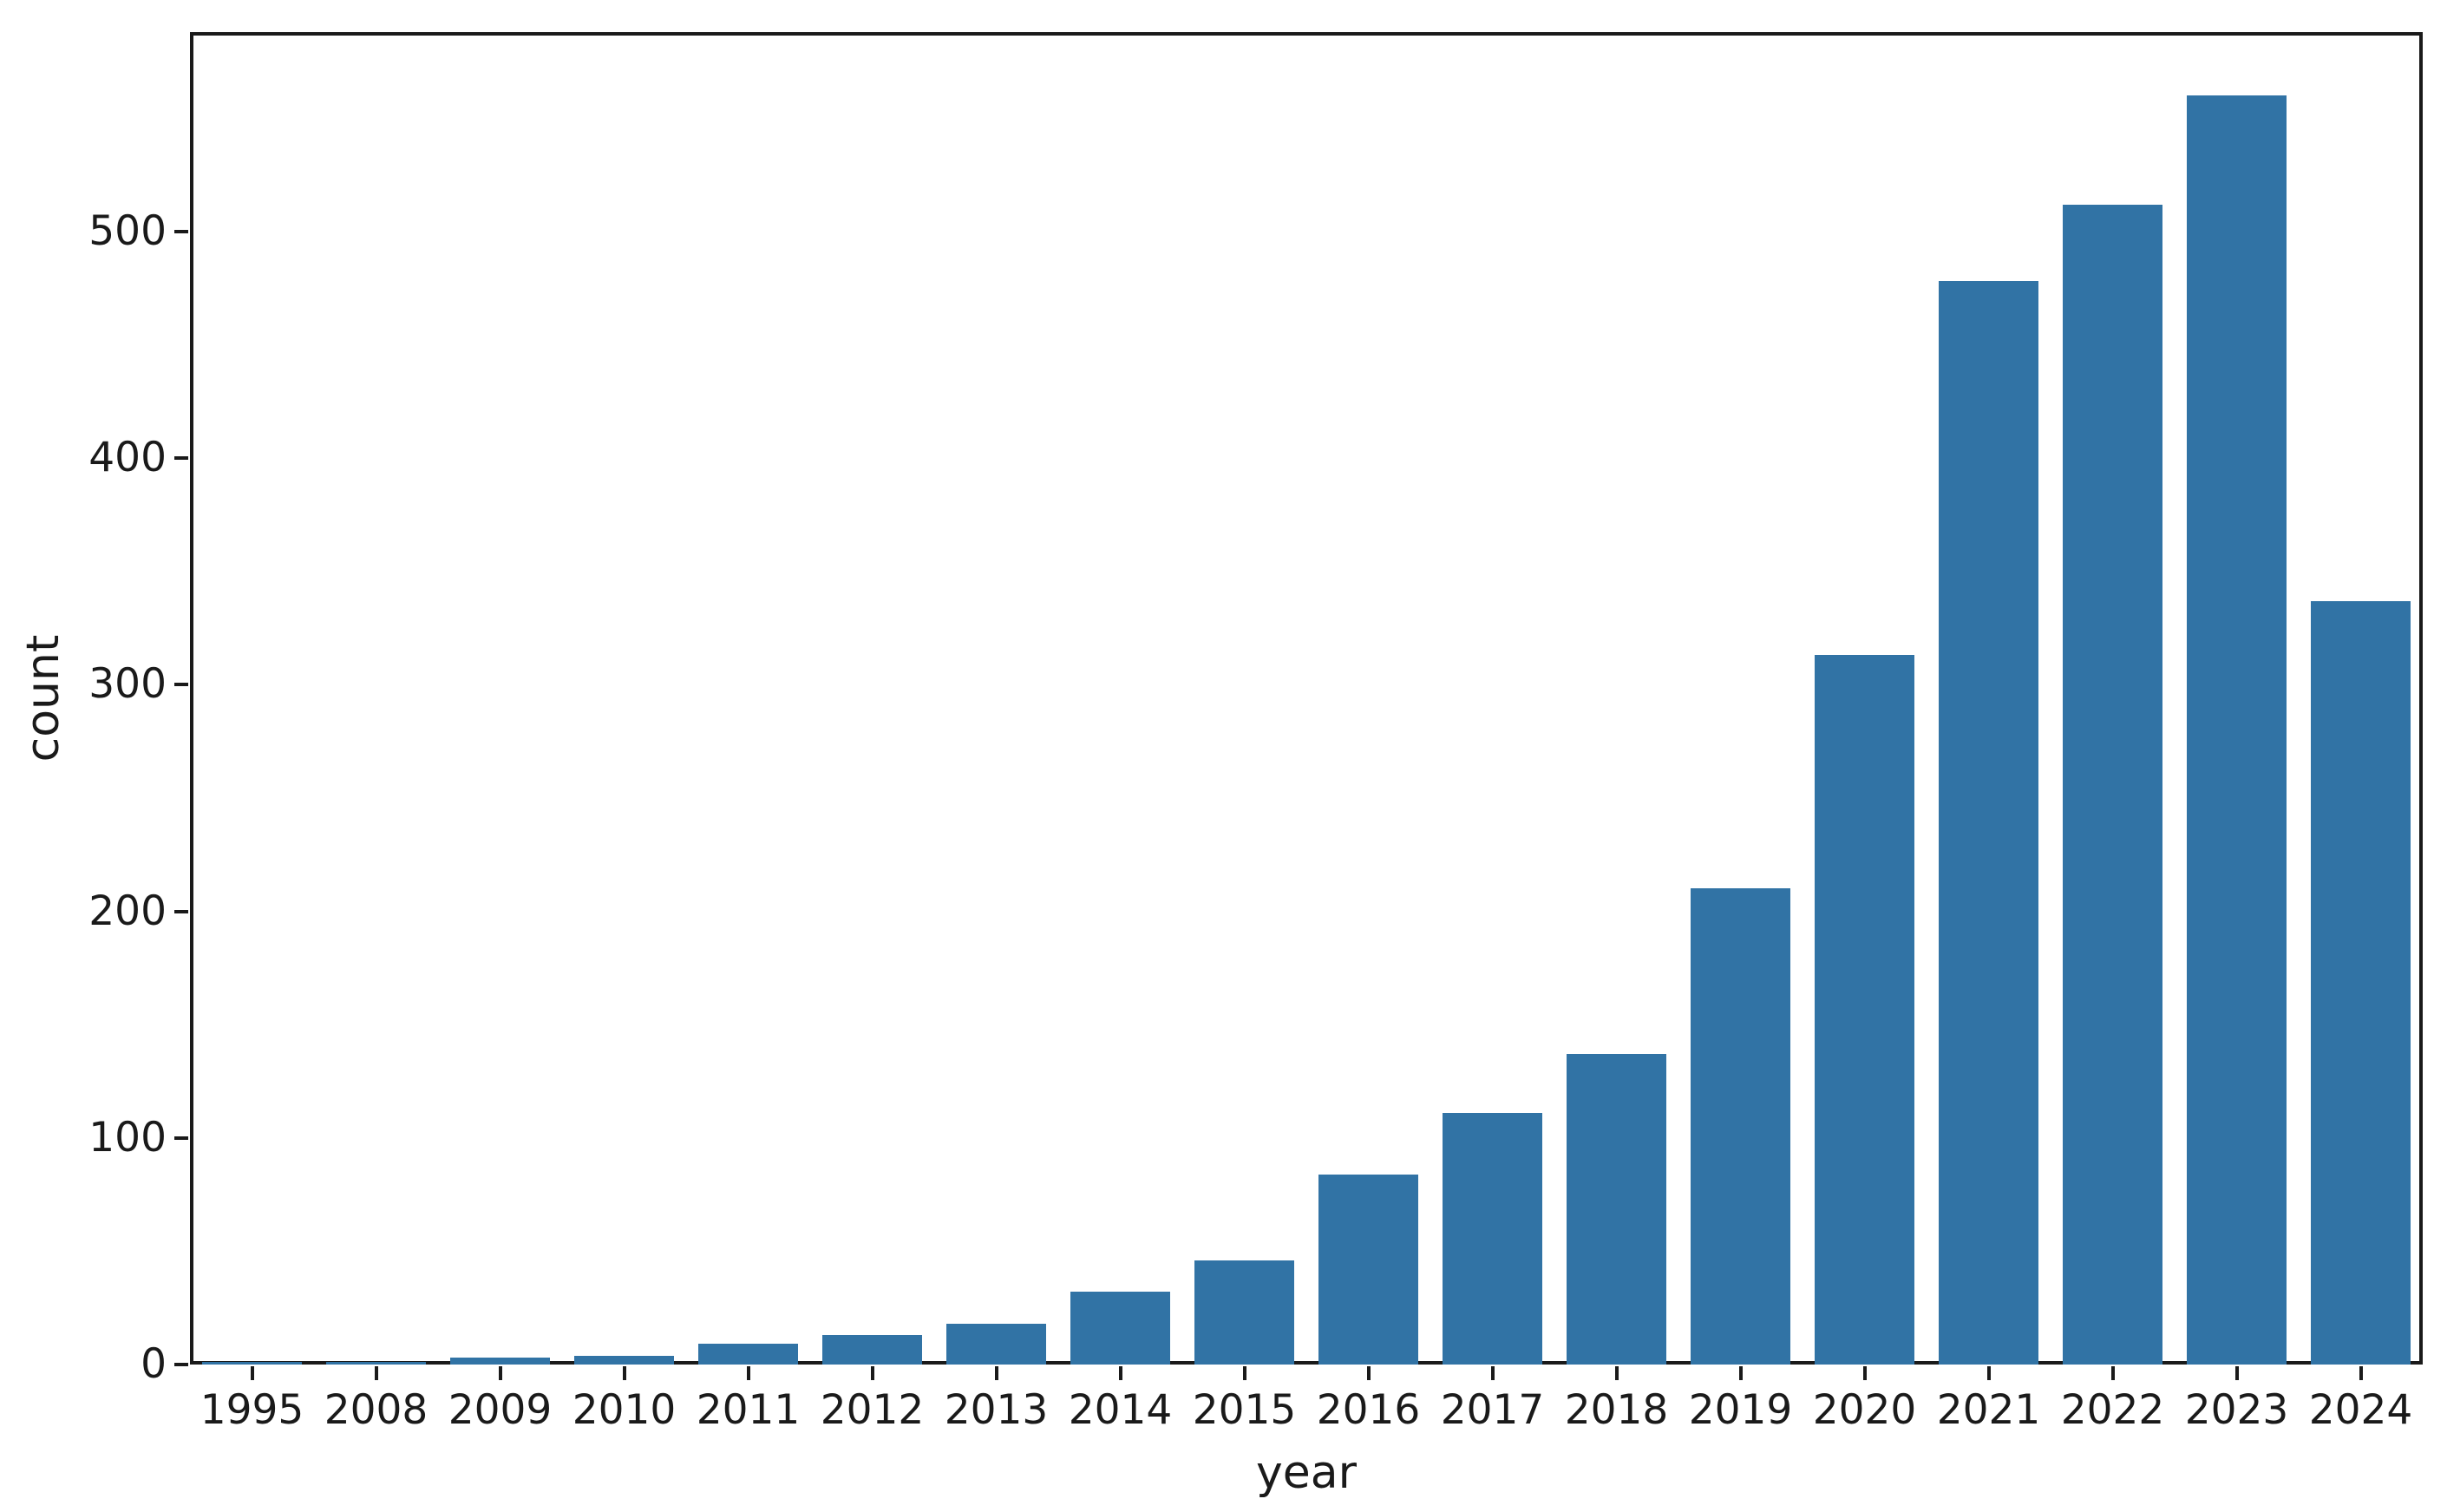 This screenshot has height=1512, width=2447. I want to click on x-tick-label-1995: 1995, so click(252, 1410).